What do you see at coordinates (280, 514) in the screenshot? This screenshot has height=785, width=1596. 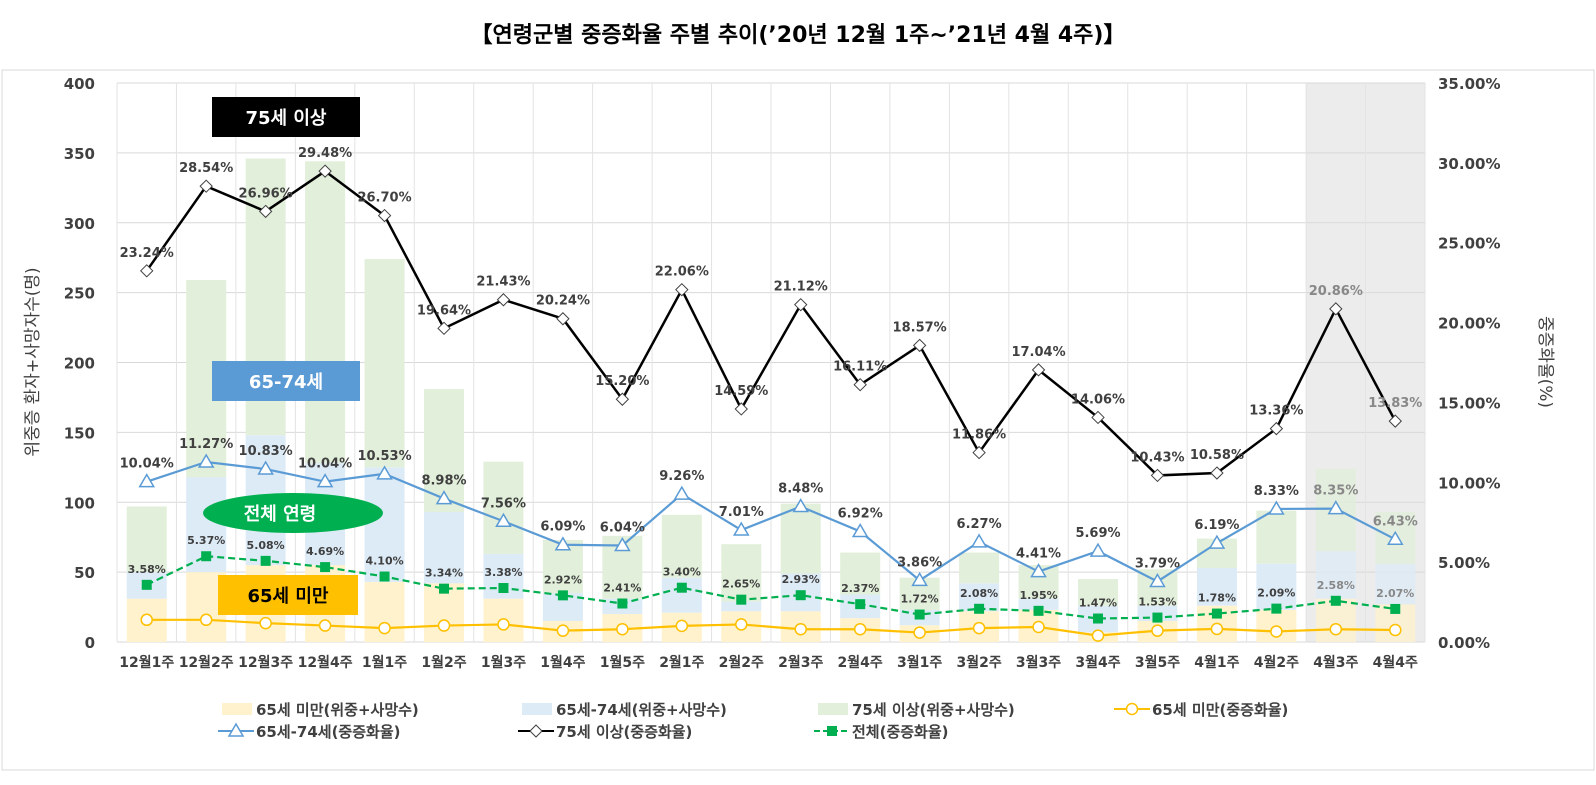 I see `annotation-all-ages: 전체 연령` at bounding box center [280, 514].